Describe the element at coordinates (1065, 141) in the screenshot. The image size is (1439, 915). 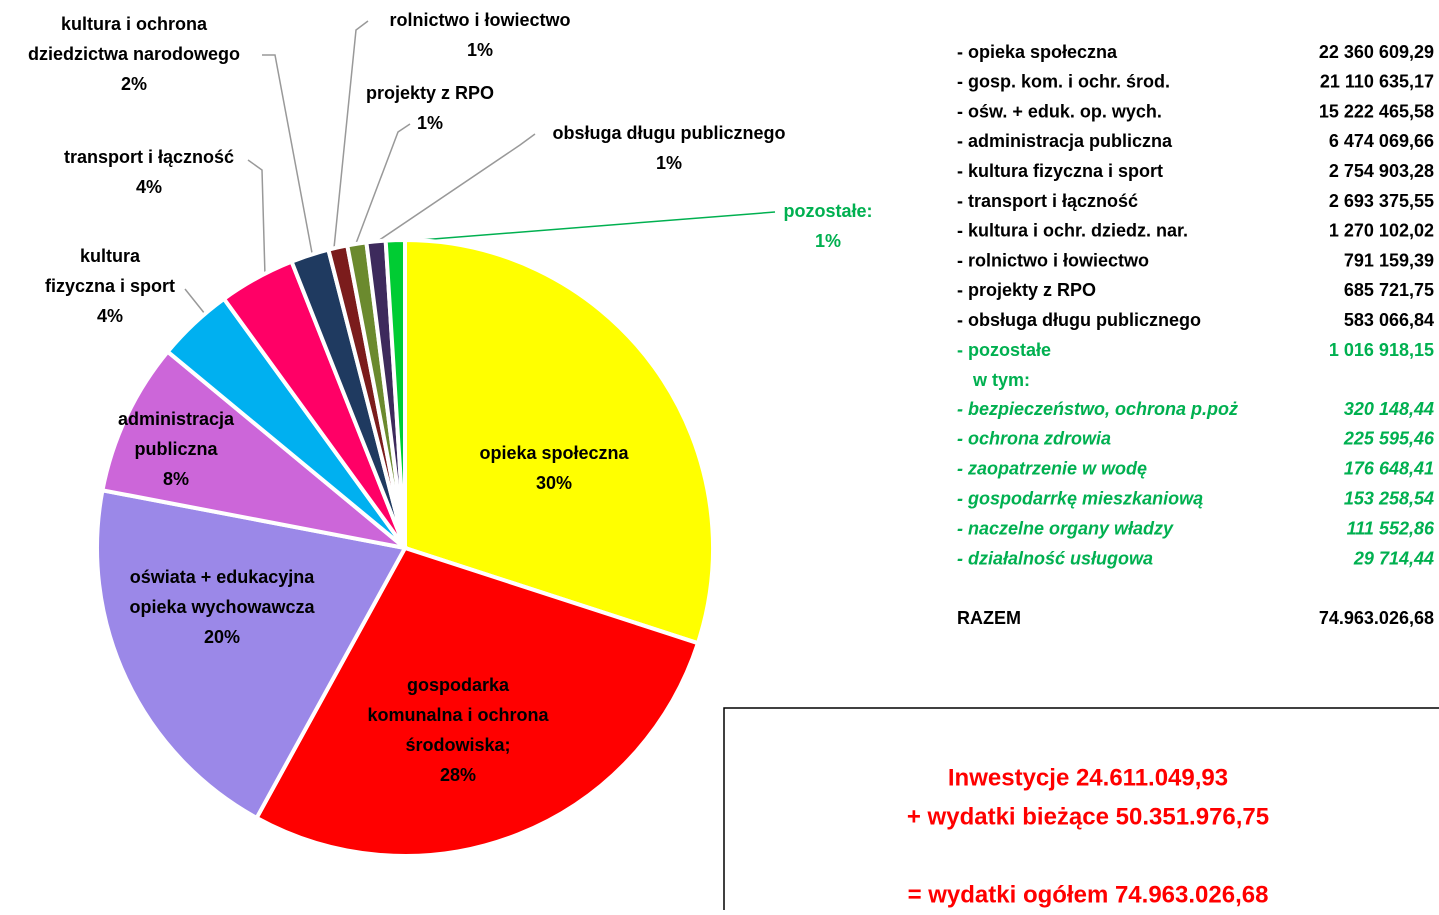
I see `row-label: - administracja publiczna` at that location.